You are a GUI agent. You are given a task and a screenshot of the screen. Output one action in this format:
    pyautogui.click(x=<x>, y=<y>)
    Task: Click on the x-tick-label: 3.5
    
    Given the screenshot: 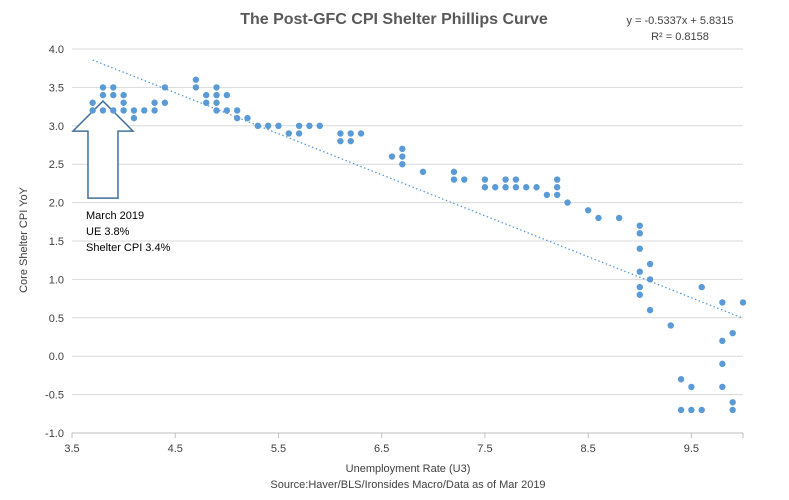 What is the action you would take?
    pyautogui.click(x=71, y=449)
    